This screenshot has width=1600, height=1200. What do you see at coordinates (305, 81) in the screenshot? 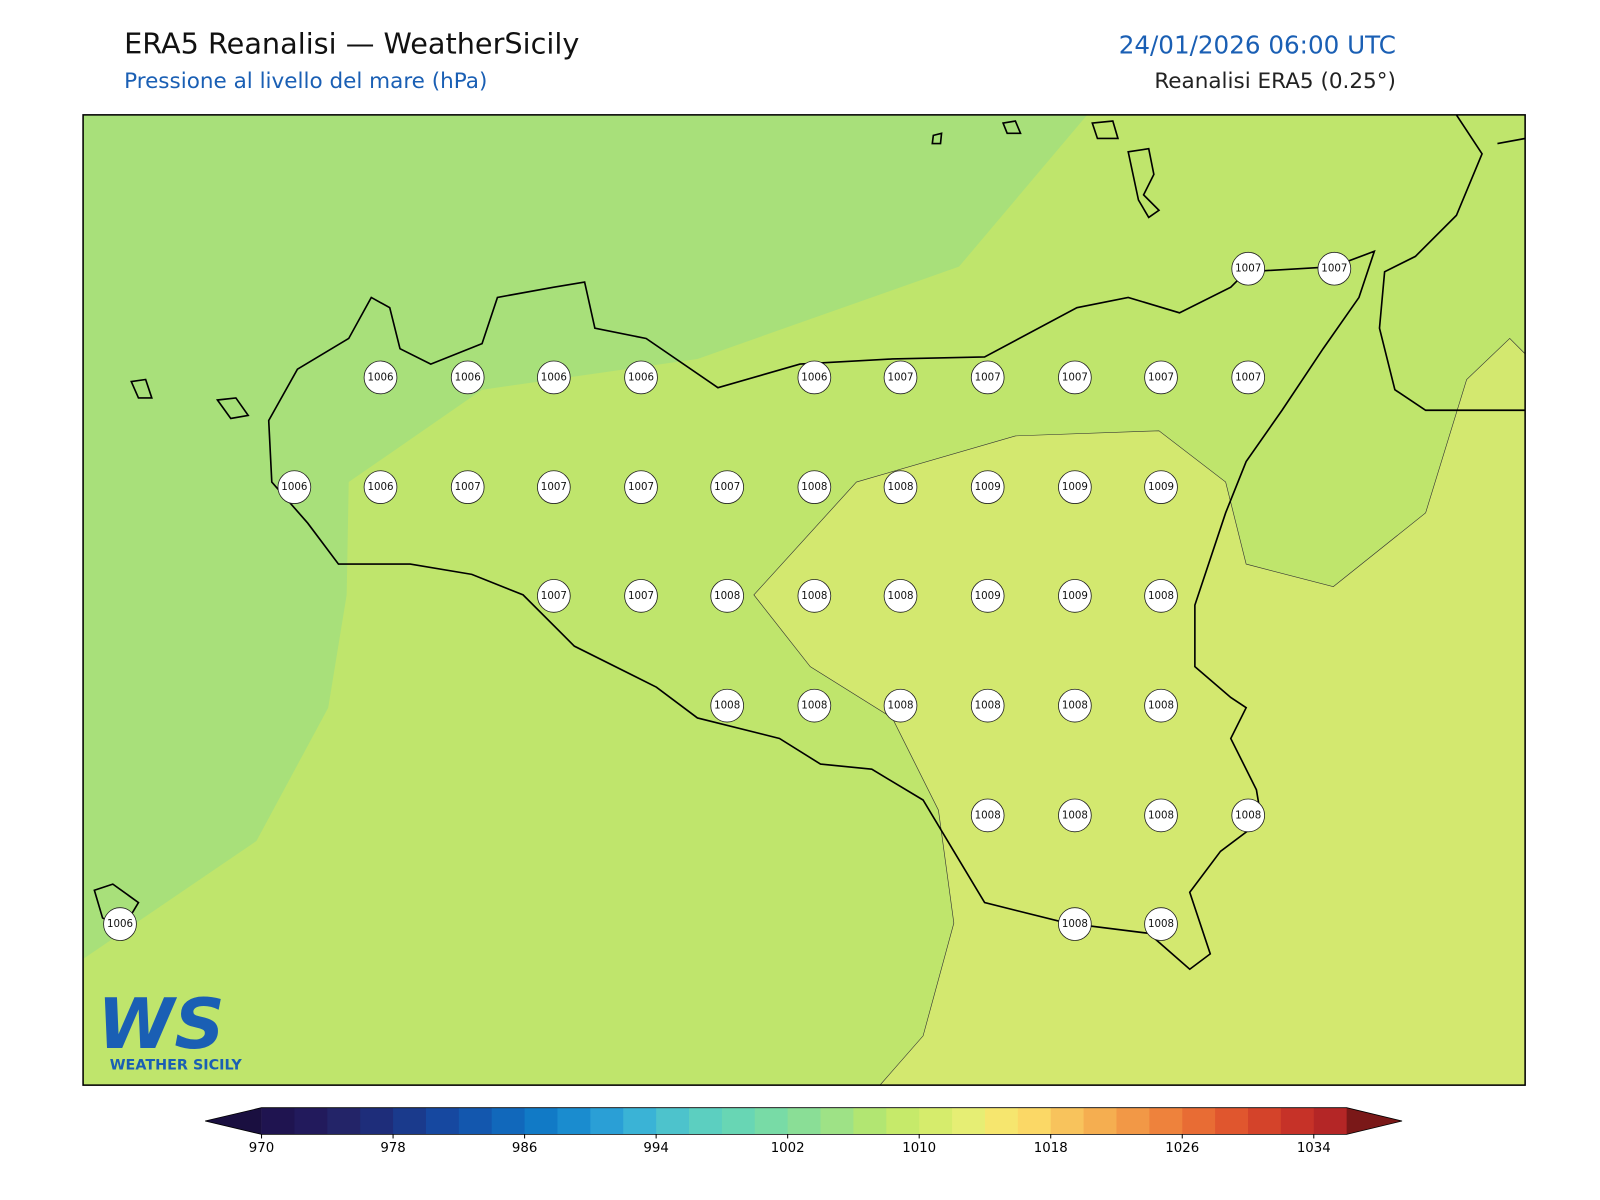
I see `subtitle: Pressione al livello del mare (hPa)` at bounding box center [305, 81].